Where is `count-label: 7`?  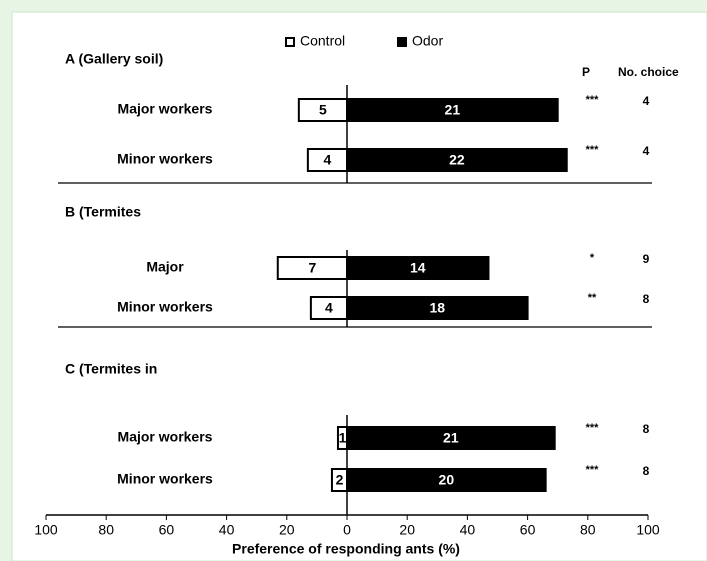 count-label: 7 is located at coordinates (312, 268).